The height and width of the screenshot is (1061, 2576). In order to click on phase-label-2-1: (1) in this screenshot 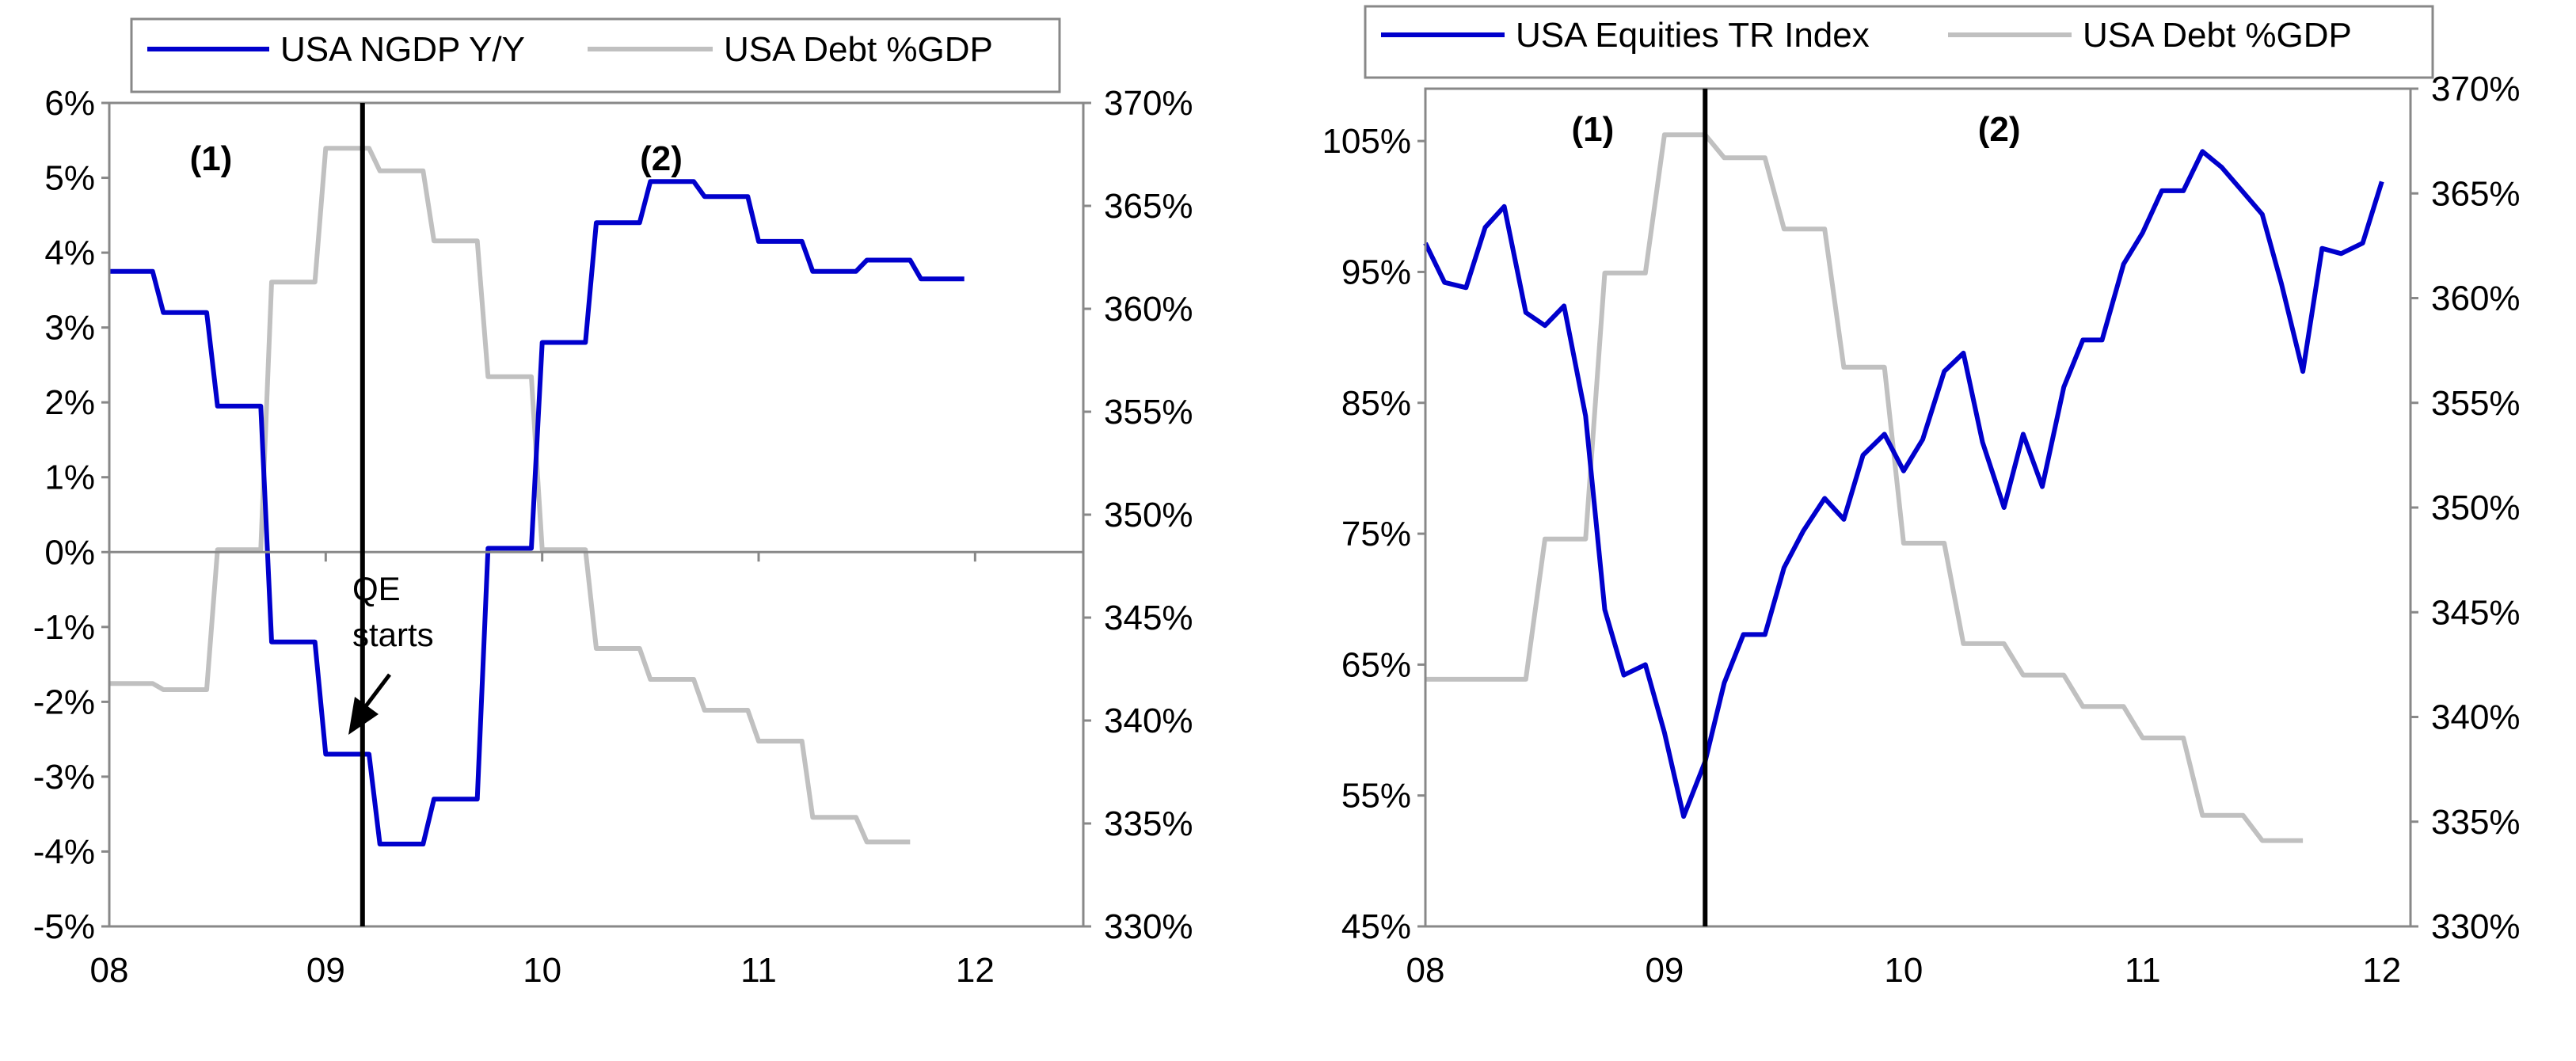, I will do `click(1592, 130)`.